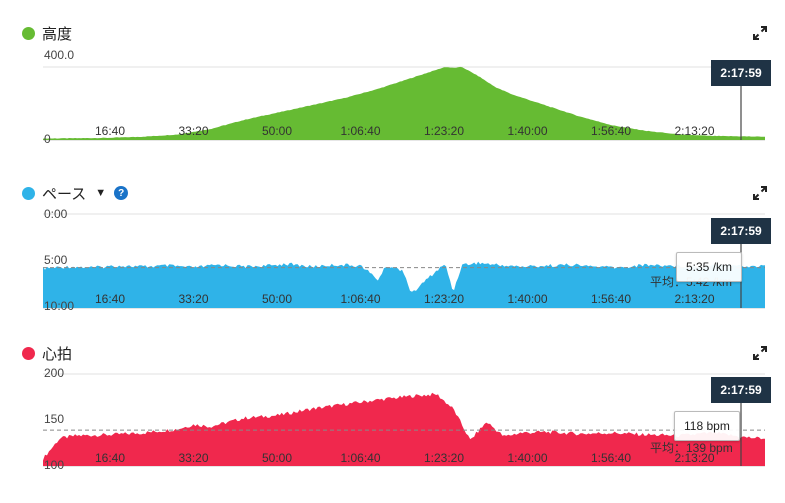 This screenshot has height=503, width=785. Describe the element at coordinates (691, 448) in the screenshot. I see `heart_rate-average-label: 平均：139 bpm` at that location.